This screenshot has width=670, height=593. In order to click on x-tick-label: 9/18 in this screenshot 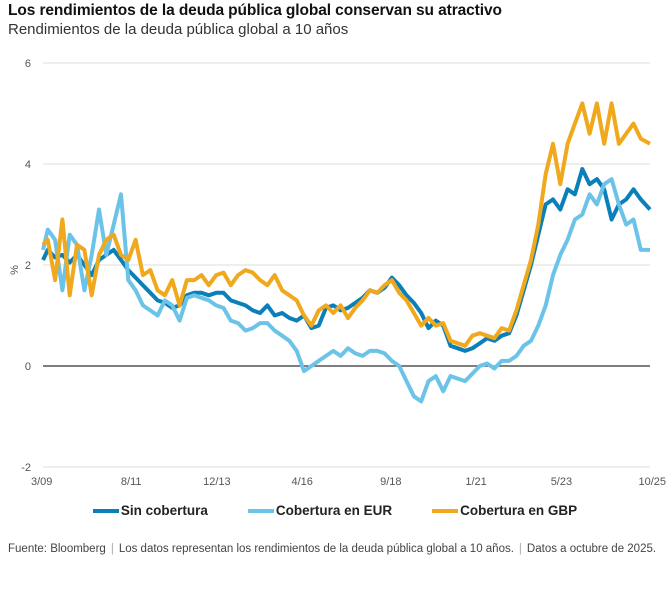, I will do `click(390, 482)`.